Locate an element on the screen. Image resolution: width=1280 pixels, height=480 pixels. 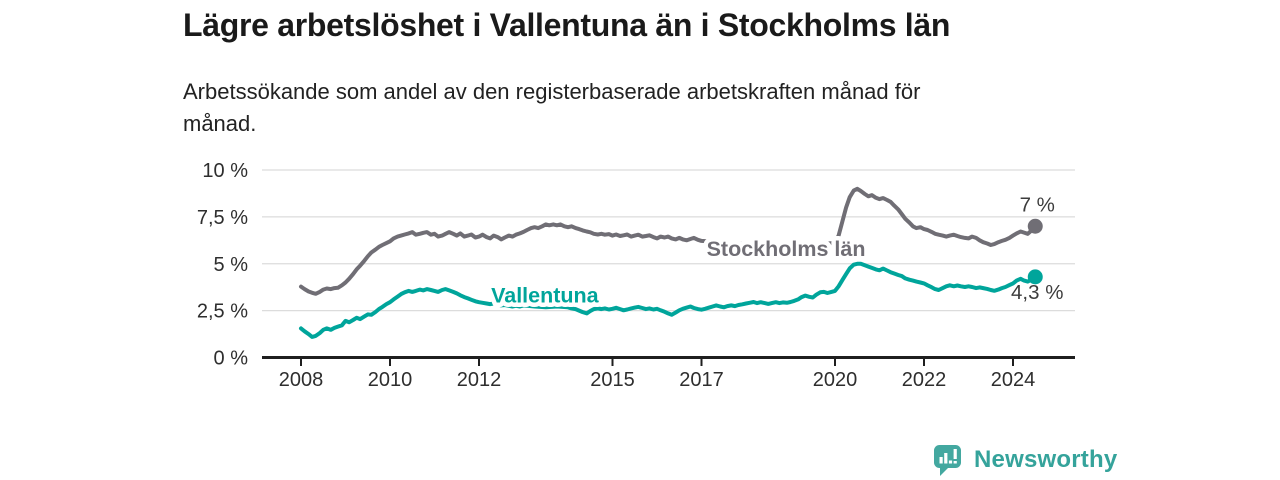
y-tick-label: 10 % is located at coordinates (225, 171).